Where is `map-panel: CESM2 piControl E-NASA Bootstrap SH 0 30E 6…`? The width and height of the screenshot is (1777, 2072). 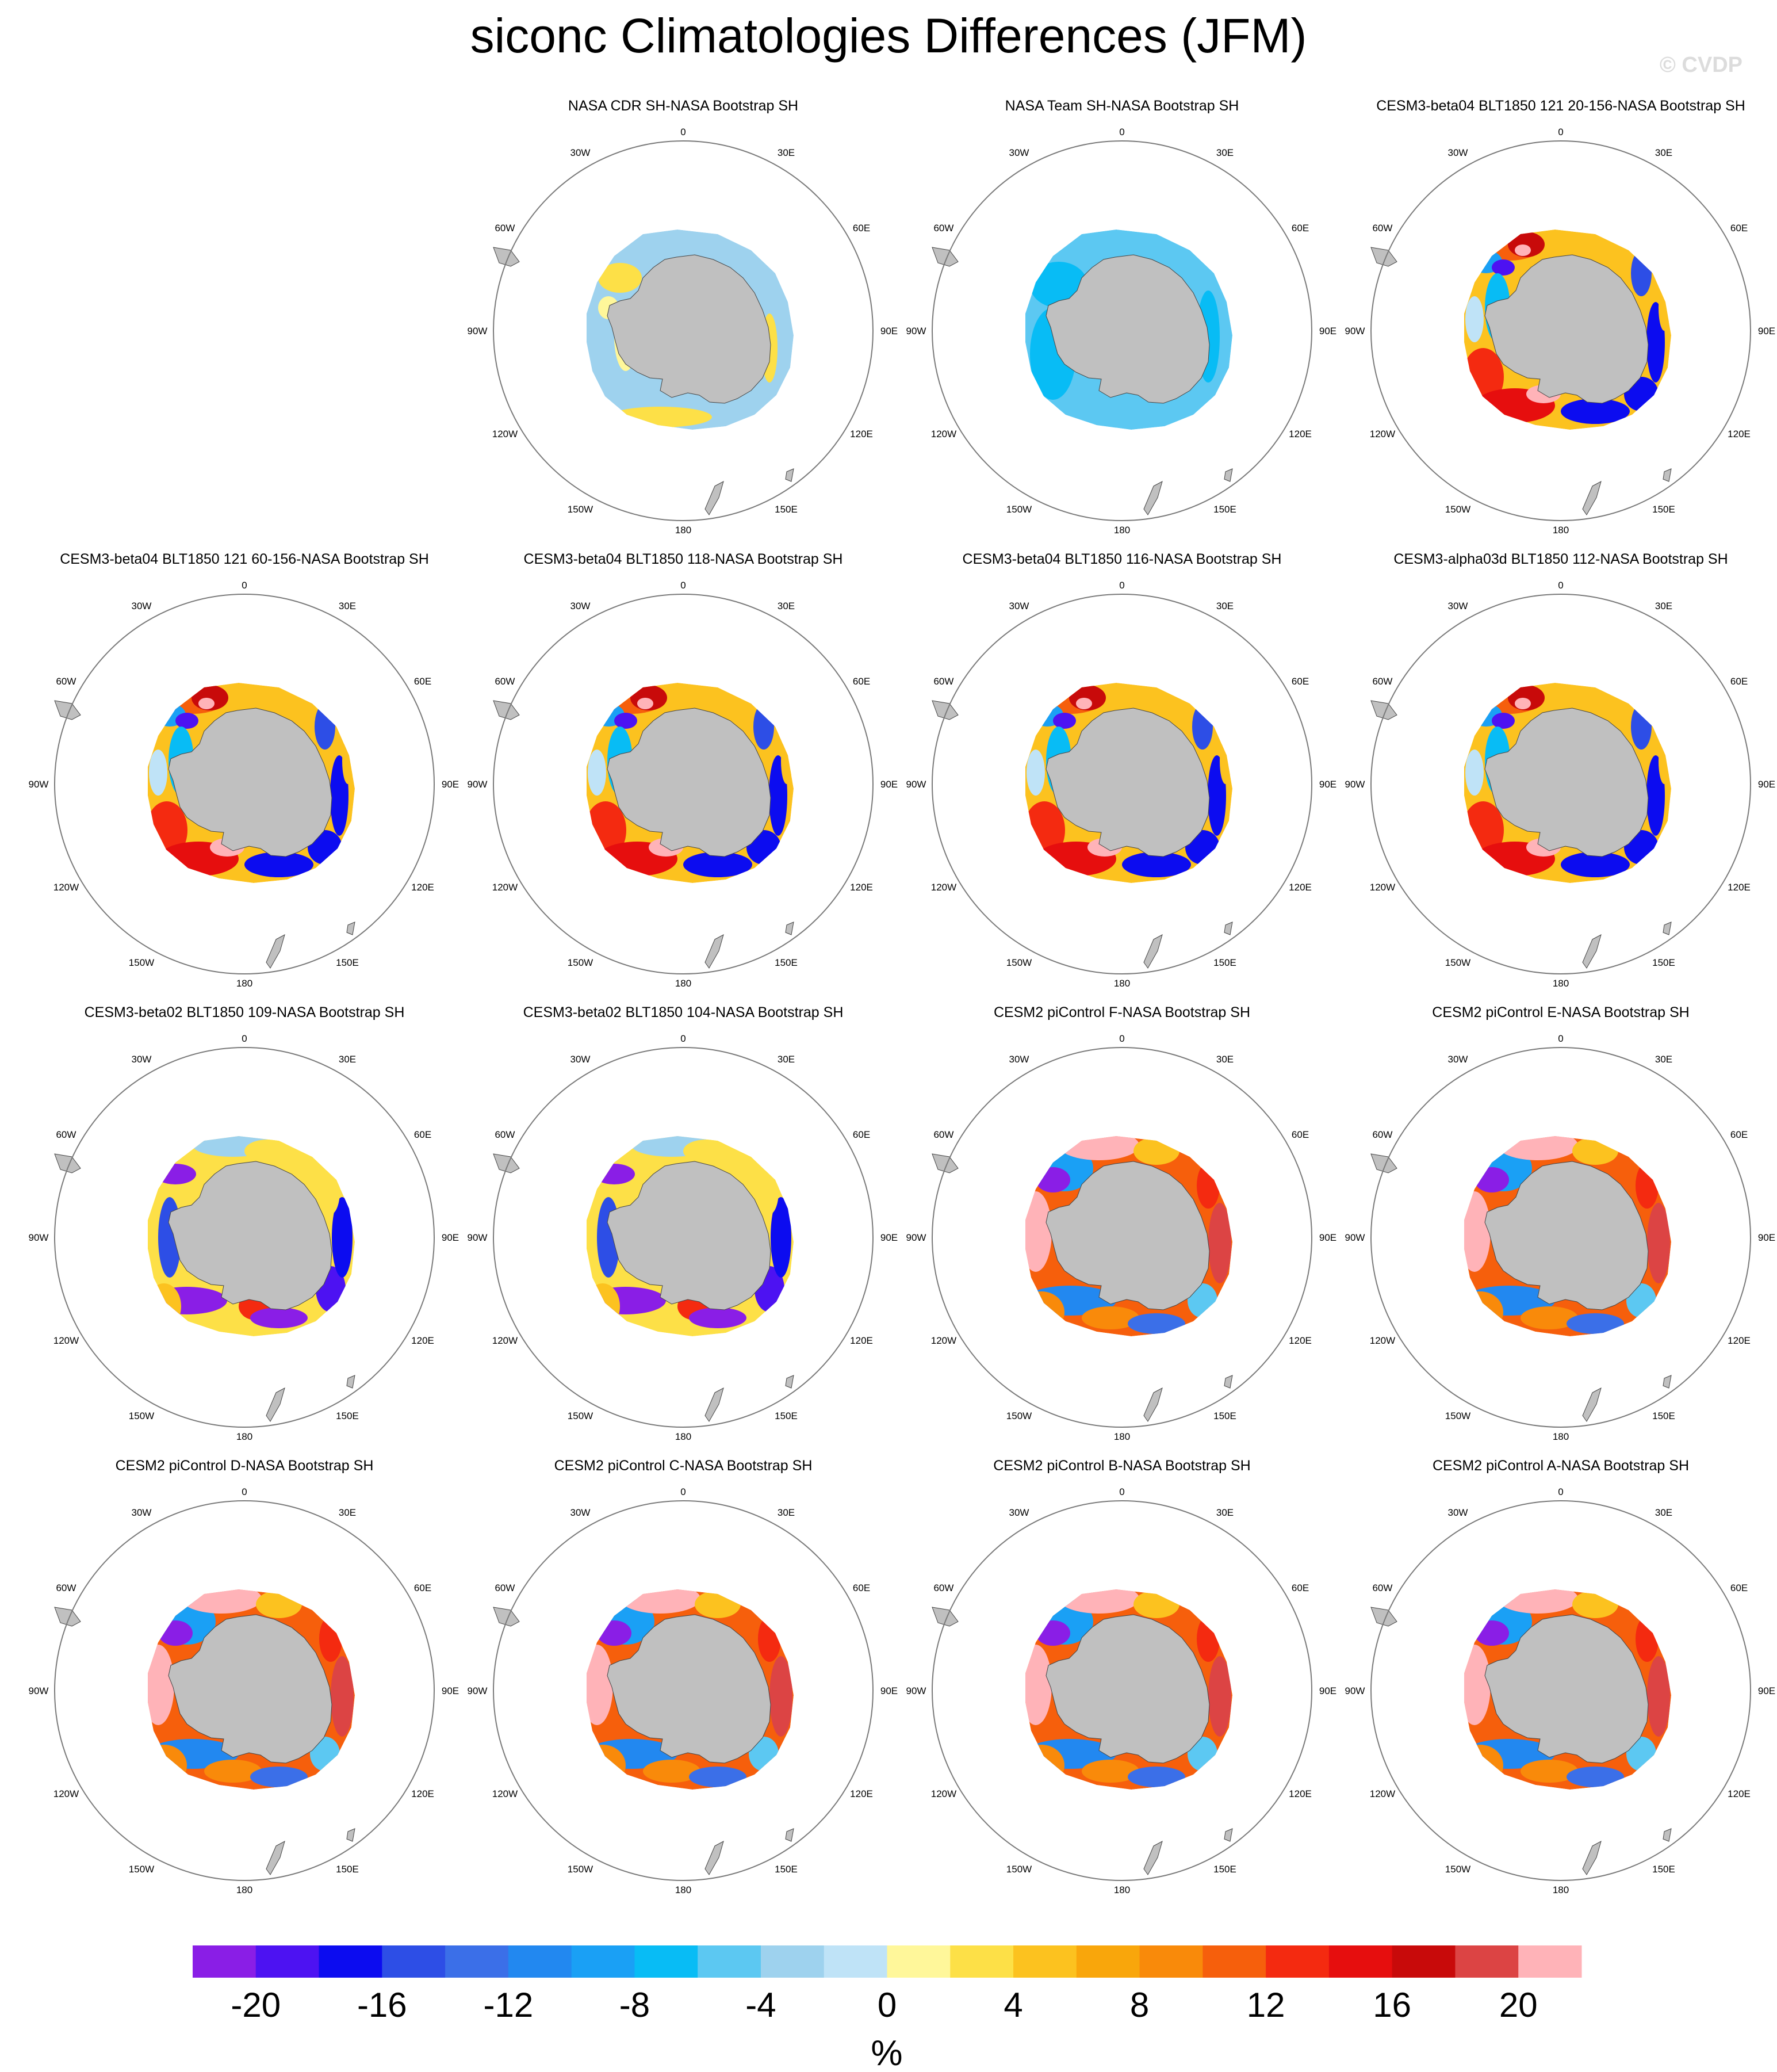 map-panel: CESM2 piControl E-NASA Bootstrap SH 0 30E 6… is located at coordinates (1558, 1229).